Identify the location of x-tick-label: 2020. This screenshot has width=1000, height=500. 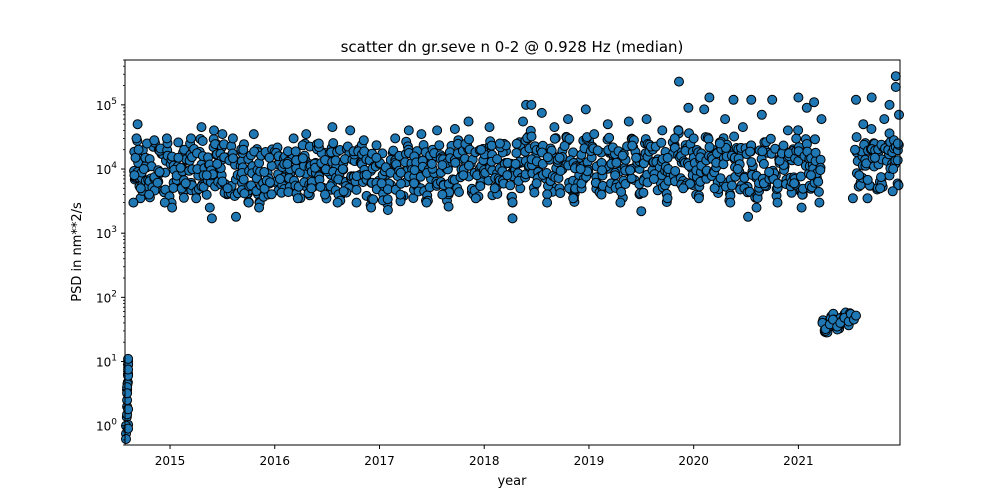
(693, 461).